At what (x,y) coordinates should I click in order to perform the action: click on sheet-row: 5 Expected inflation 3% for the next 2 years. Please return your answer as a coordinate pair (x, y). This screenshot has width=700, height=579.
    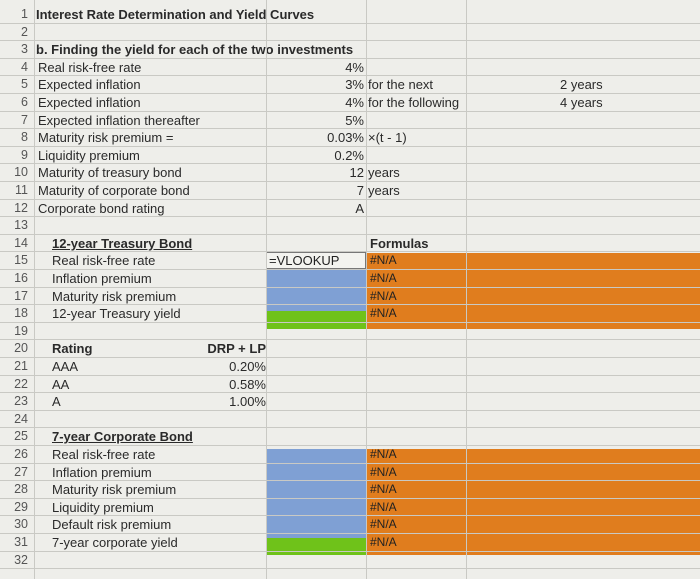
    Looking at the image, I should click on (350, 85).